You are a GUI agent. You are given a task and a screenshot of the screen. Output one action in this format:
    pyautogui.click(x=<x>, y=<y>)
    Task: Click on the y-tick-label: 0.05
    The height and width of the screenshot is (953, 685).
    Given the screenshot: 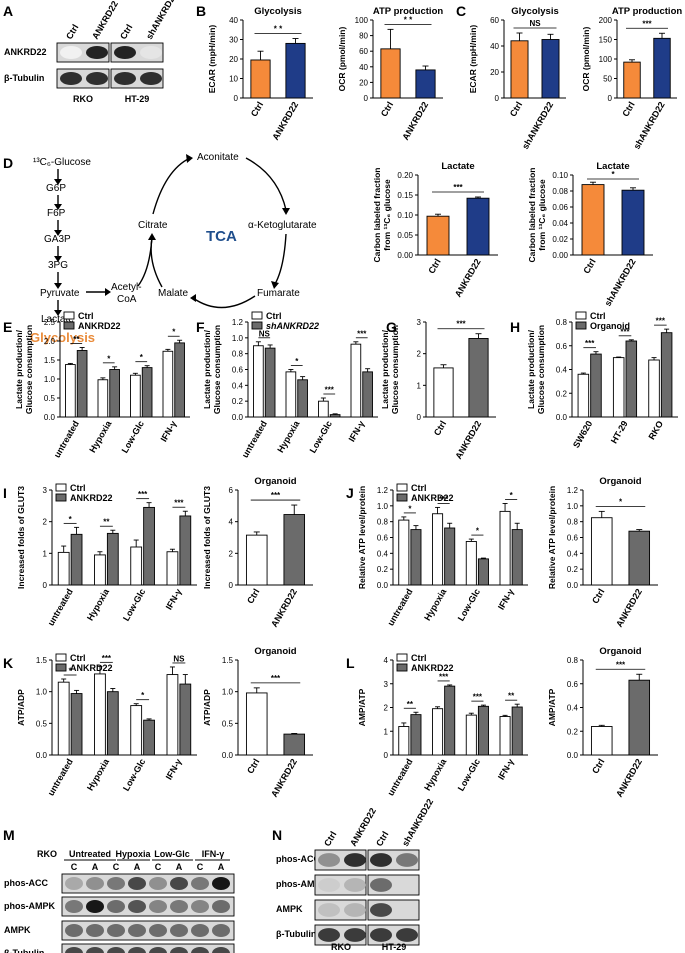 What is the action you would take?
    pyautogui.click(x=405, y=235)
    